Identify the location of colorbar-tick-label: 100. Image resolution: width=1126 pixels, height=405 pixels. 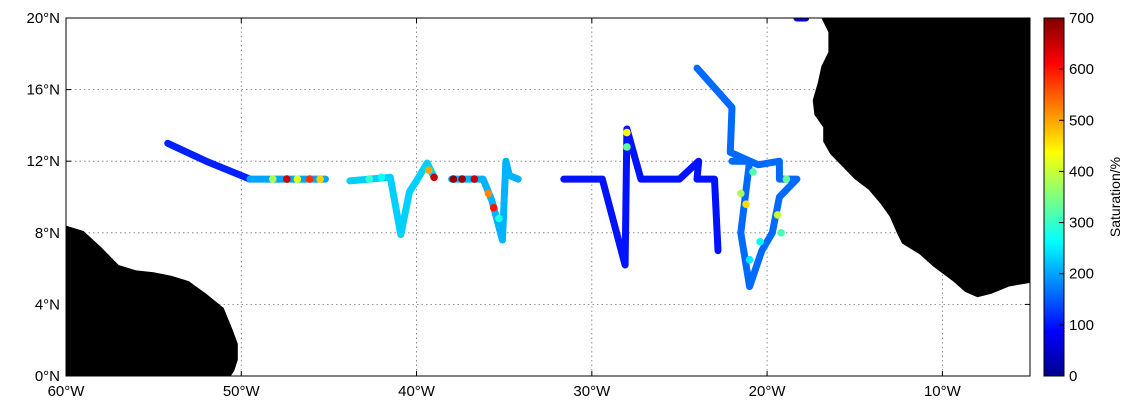
(1081, 325).